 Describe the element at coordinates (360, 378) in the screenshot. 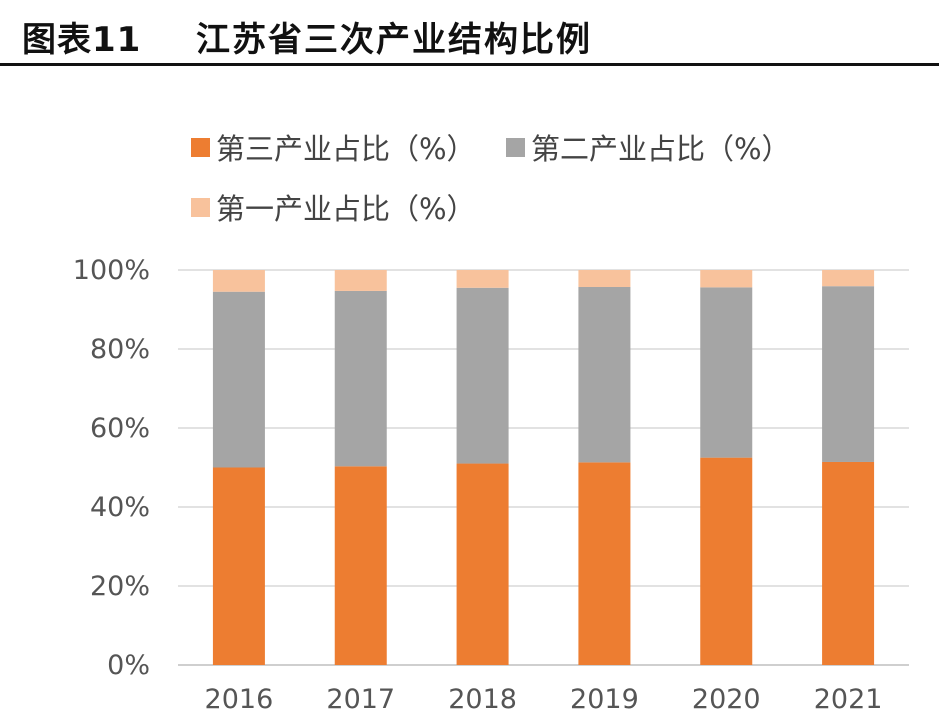

I see `bar-secondary-2017` at that location.